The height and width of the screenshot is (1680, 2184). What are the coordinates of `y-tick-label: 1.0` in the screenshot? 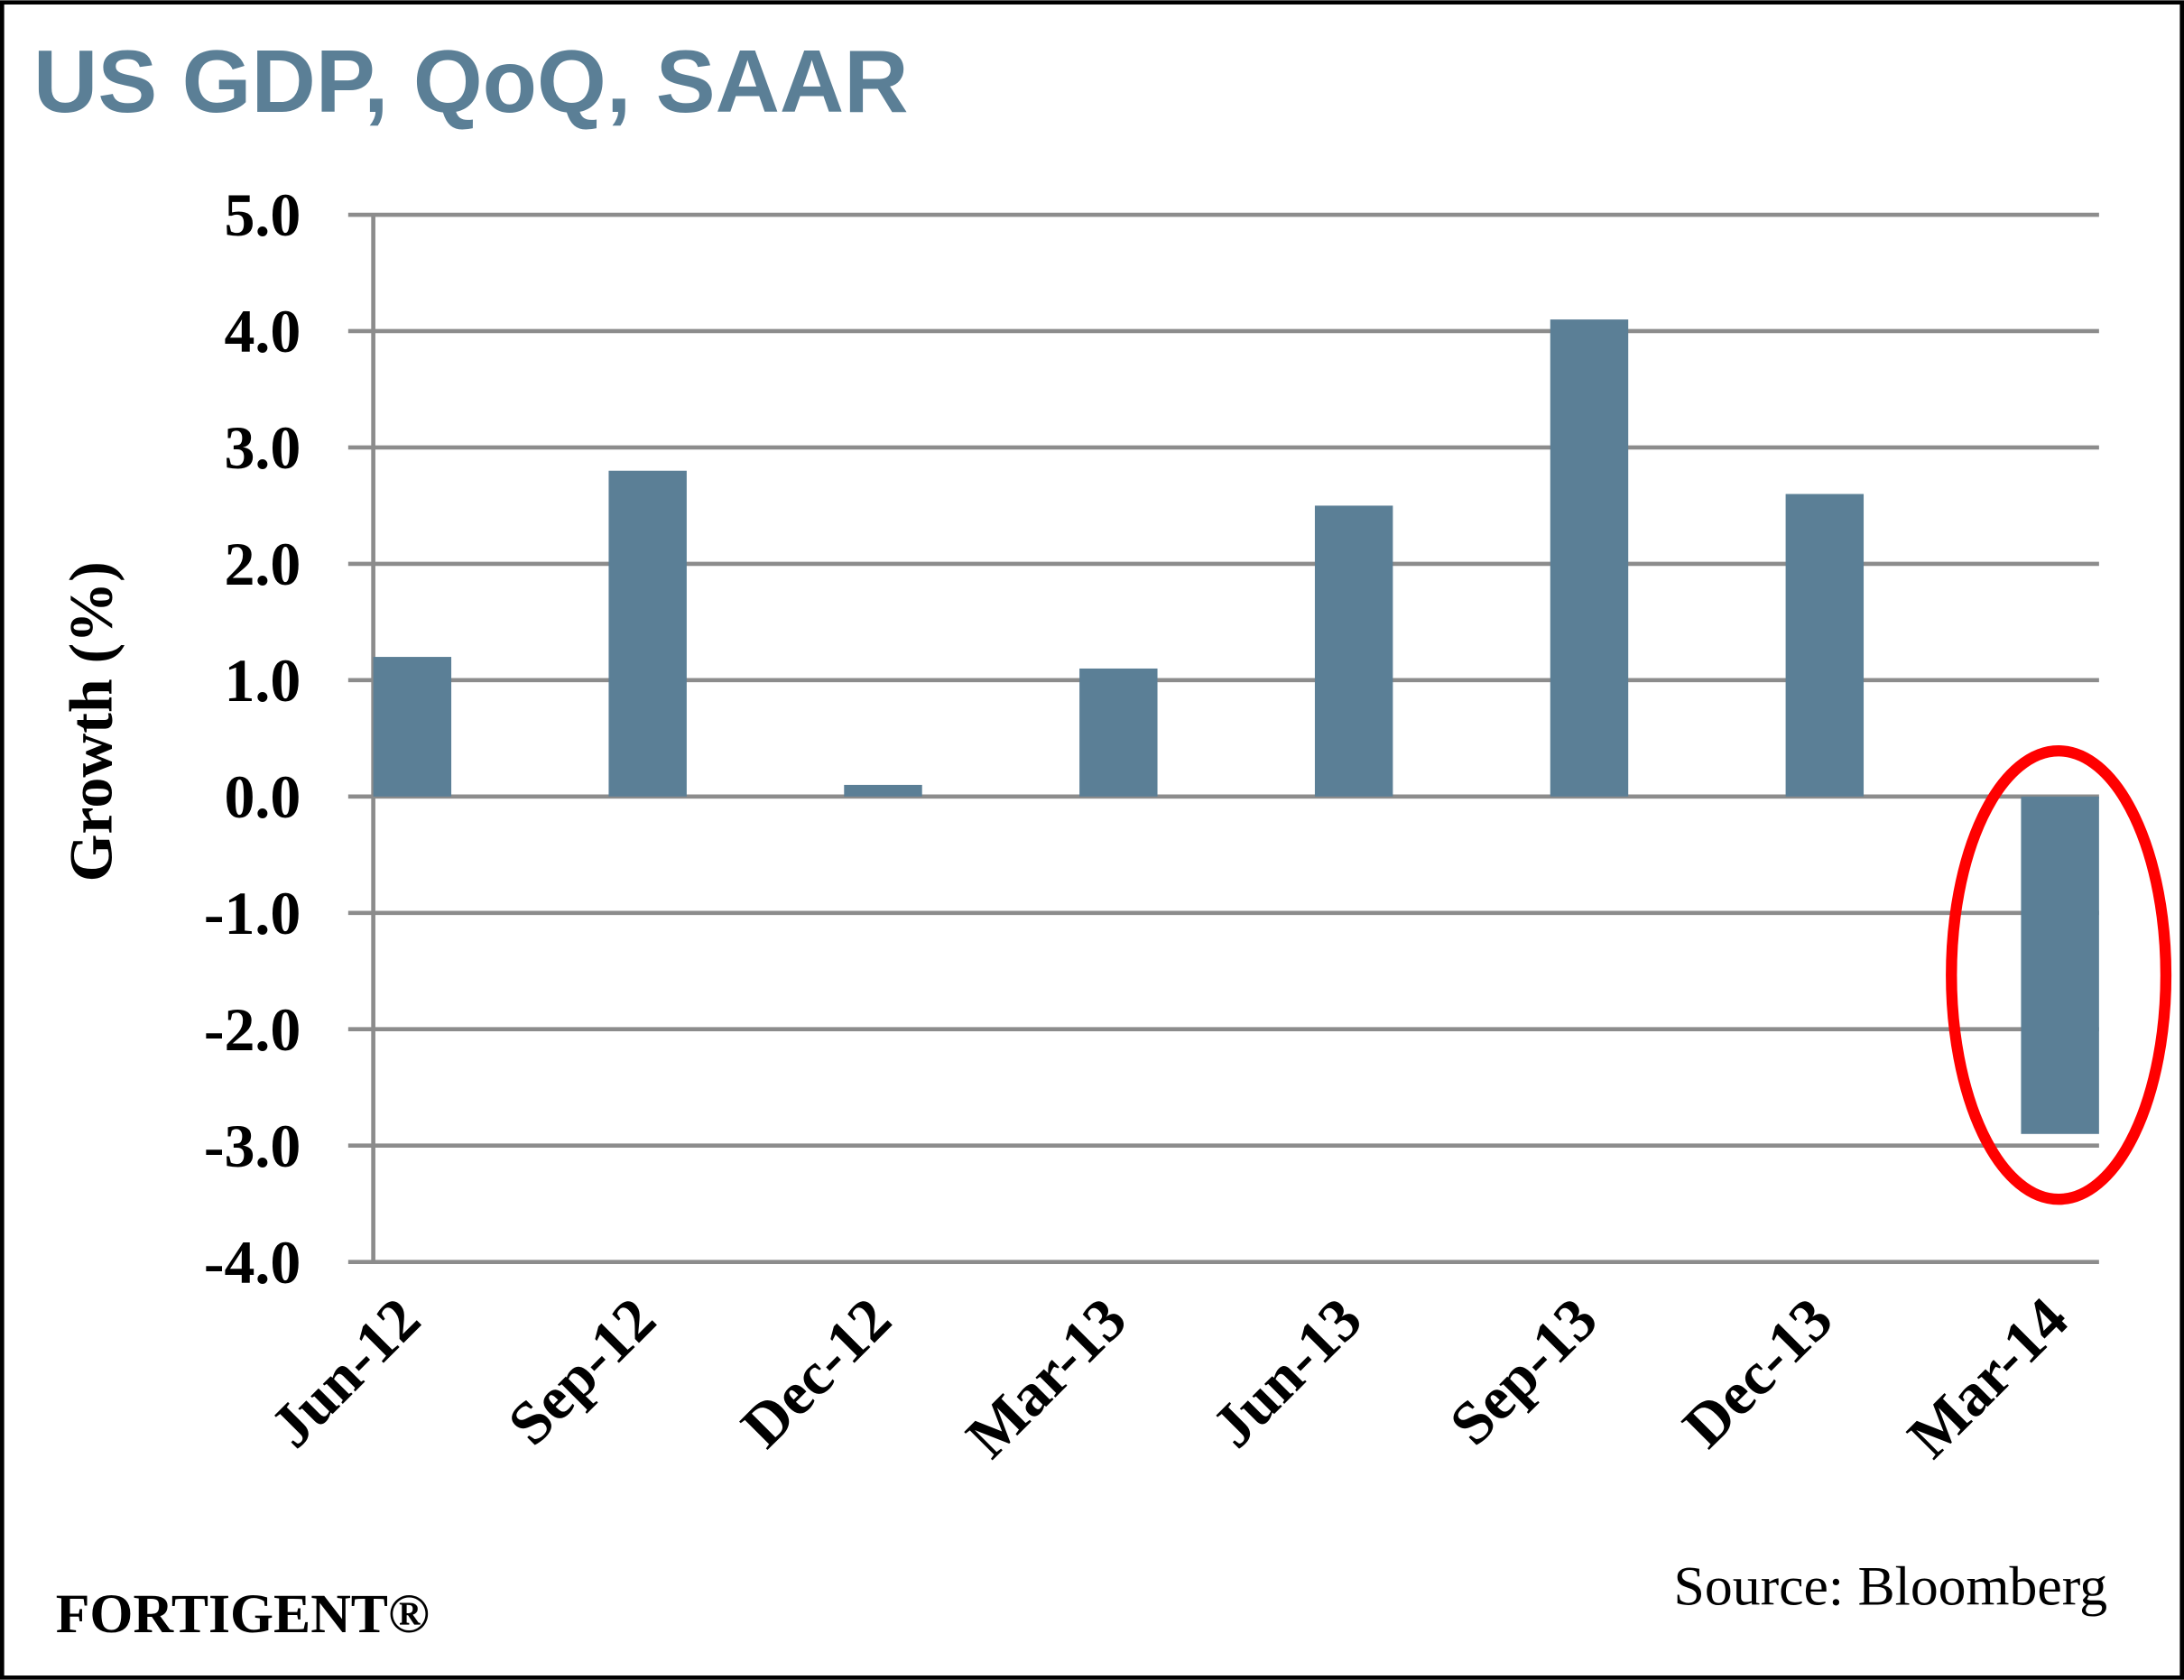 It's located at (262, 680).